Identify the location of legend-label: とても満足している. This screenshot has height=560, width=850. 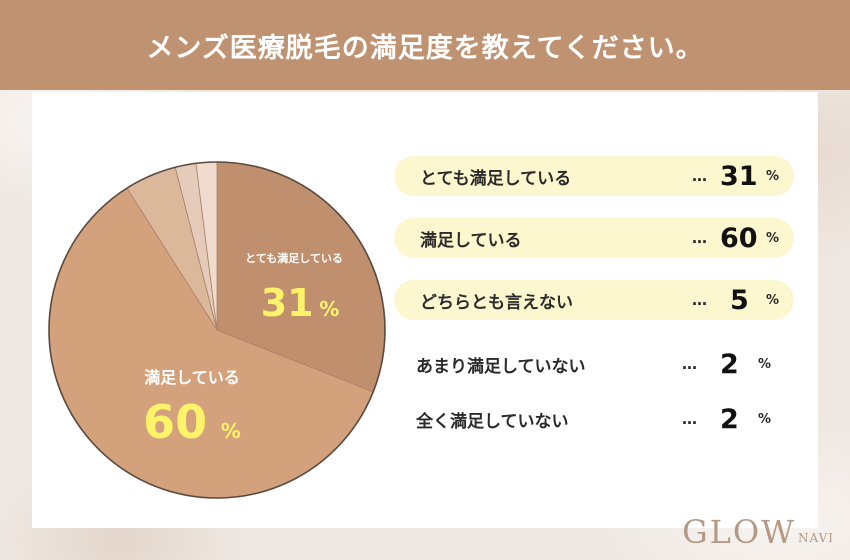
(496, 178).